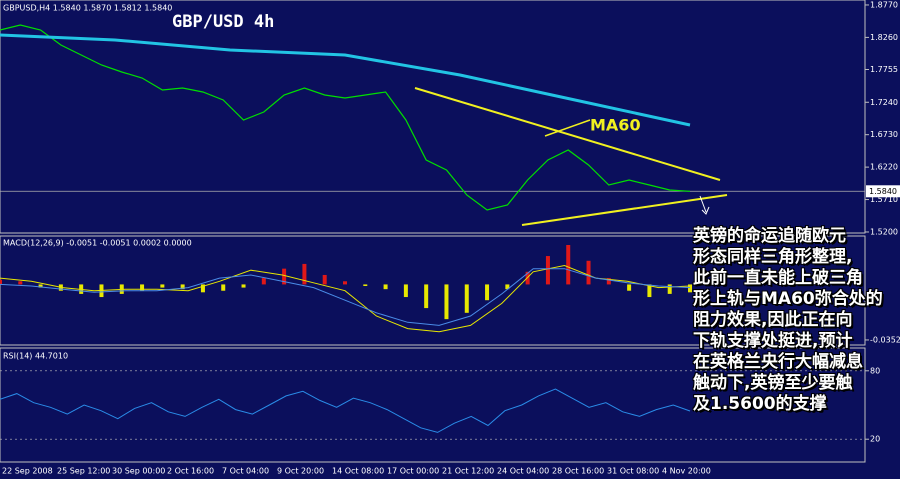  Describe the element at coordinates (788, 299) in the screenshot. I see `commentary-line: 形上轨与MA60弥合处的` at that location.